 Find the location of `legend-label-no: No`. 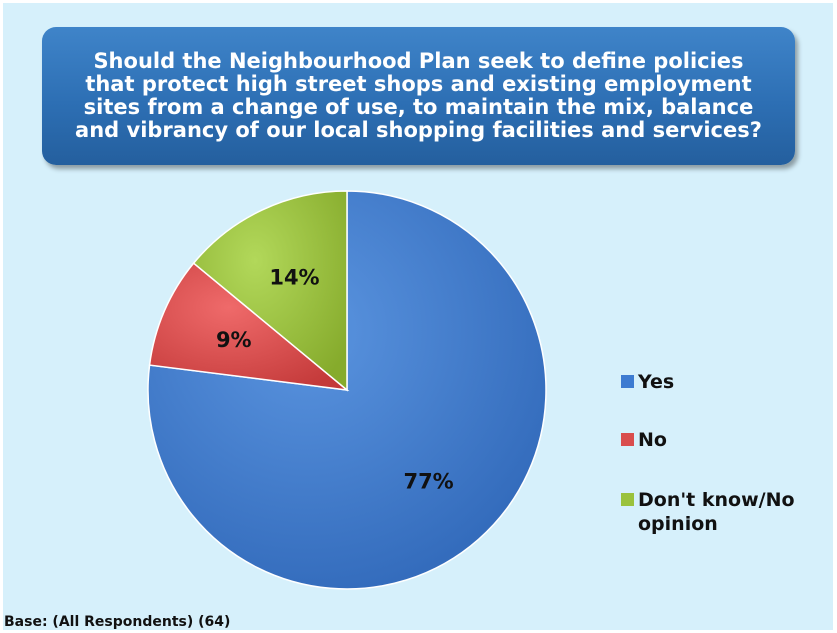

legend-label-no: No is located at coordinates (652, 440).